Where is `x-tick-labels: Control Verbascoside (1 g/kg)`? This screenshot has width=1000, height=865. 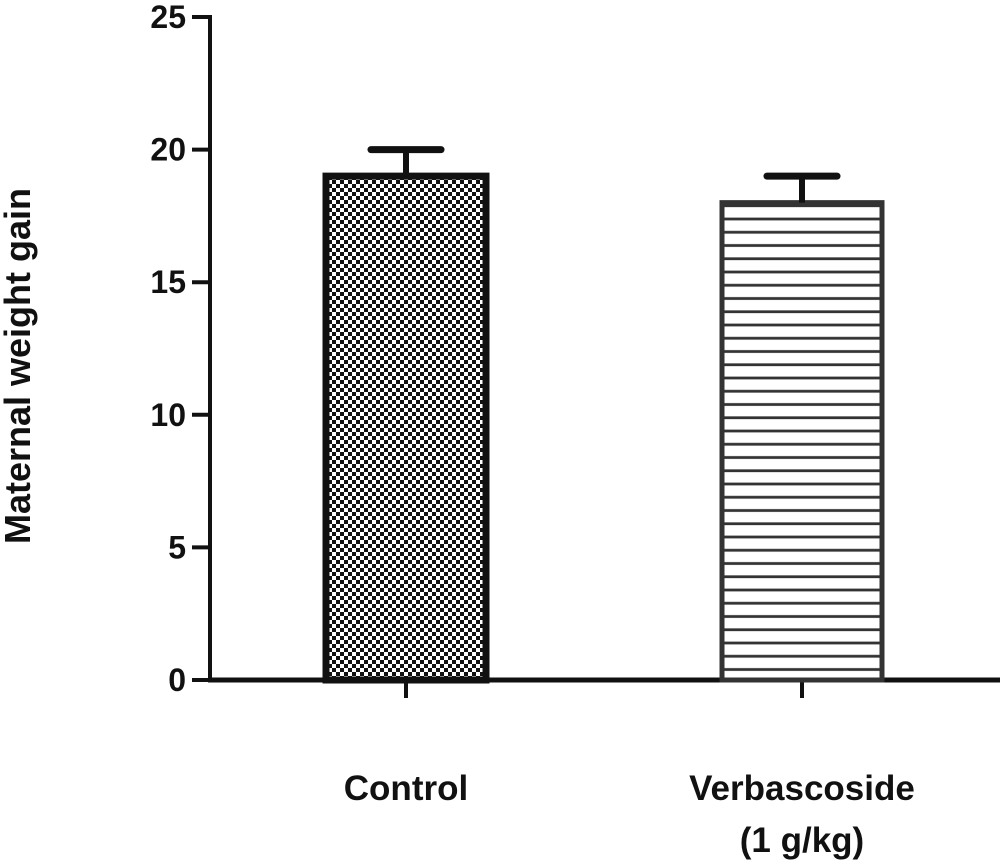 x-tick-labels: Control Verbascoside (1 g/kg) is located at coordinates (629, 814).